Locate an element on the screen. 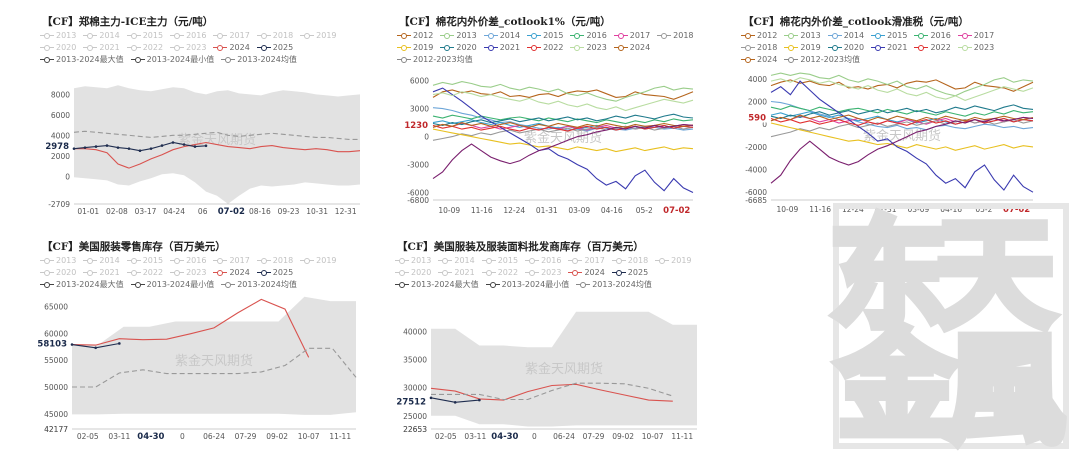 Image resolution: width=1080 pixels, height=451 pixels. legend-label: 2025 is located at coordinates (283, 47).